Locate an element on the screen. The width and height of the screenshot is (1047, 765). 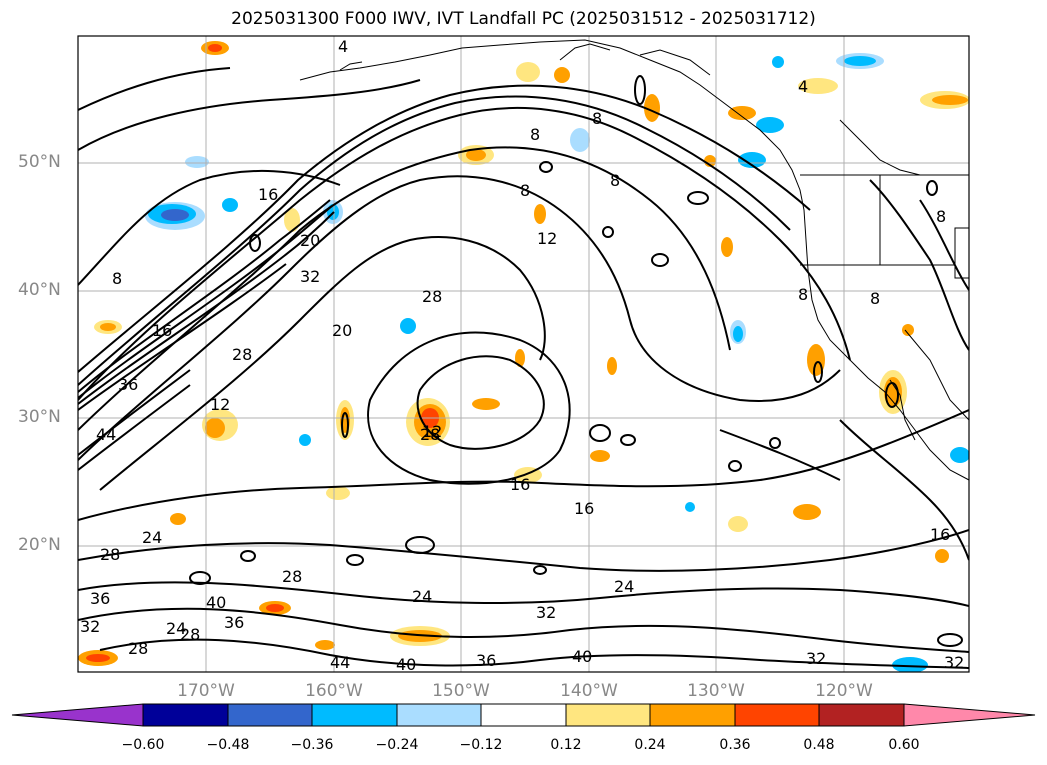
colorbar is located at coordinates (523, 715).